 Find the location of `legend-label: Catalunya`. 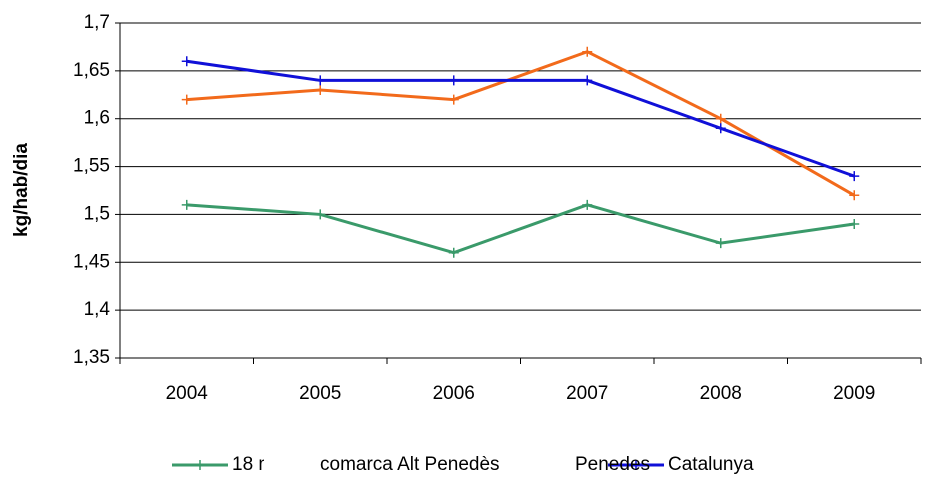

legend-label: Catalunya is located at coordinates (711, 464).